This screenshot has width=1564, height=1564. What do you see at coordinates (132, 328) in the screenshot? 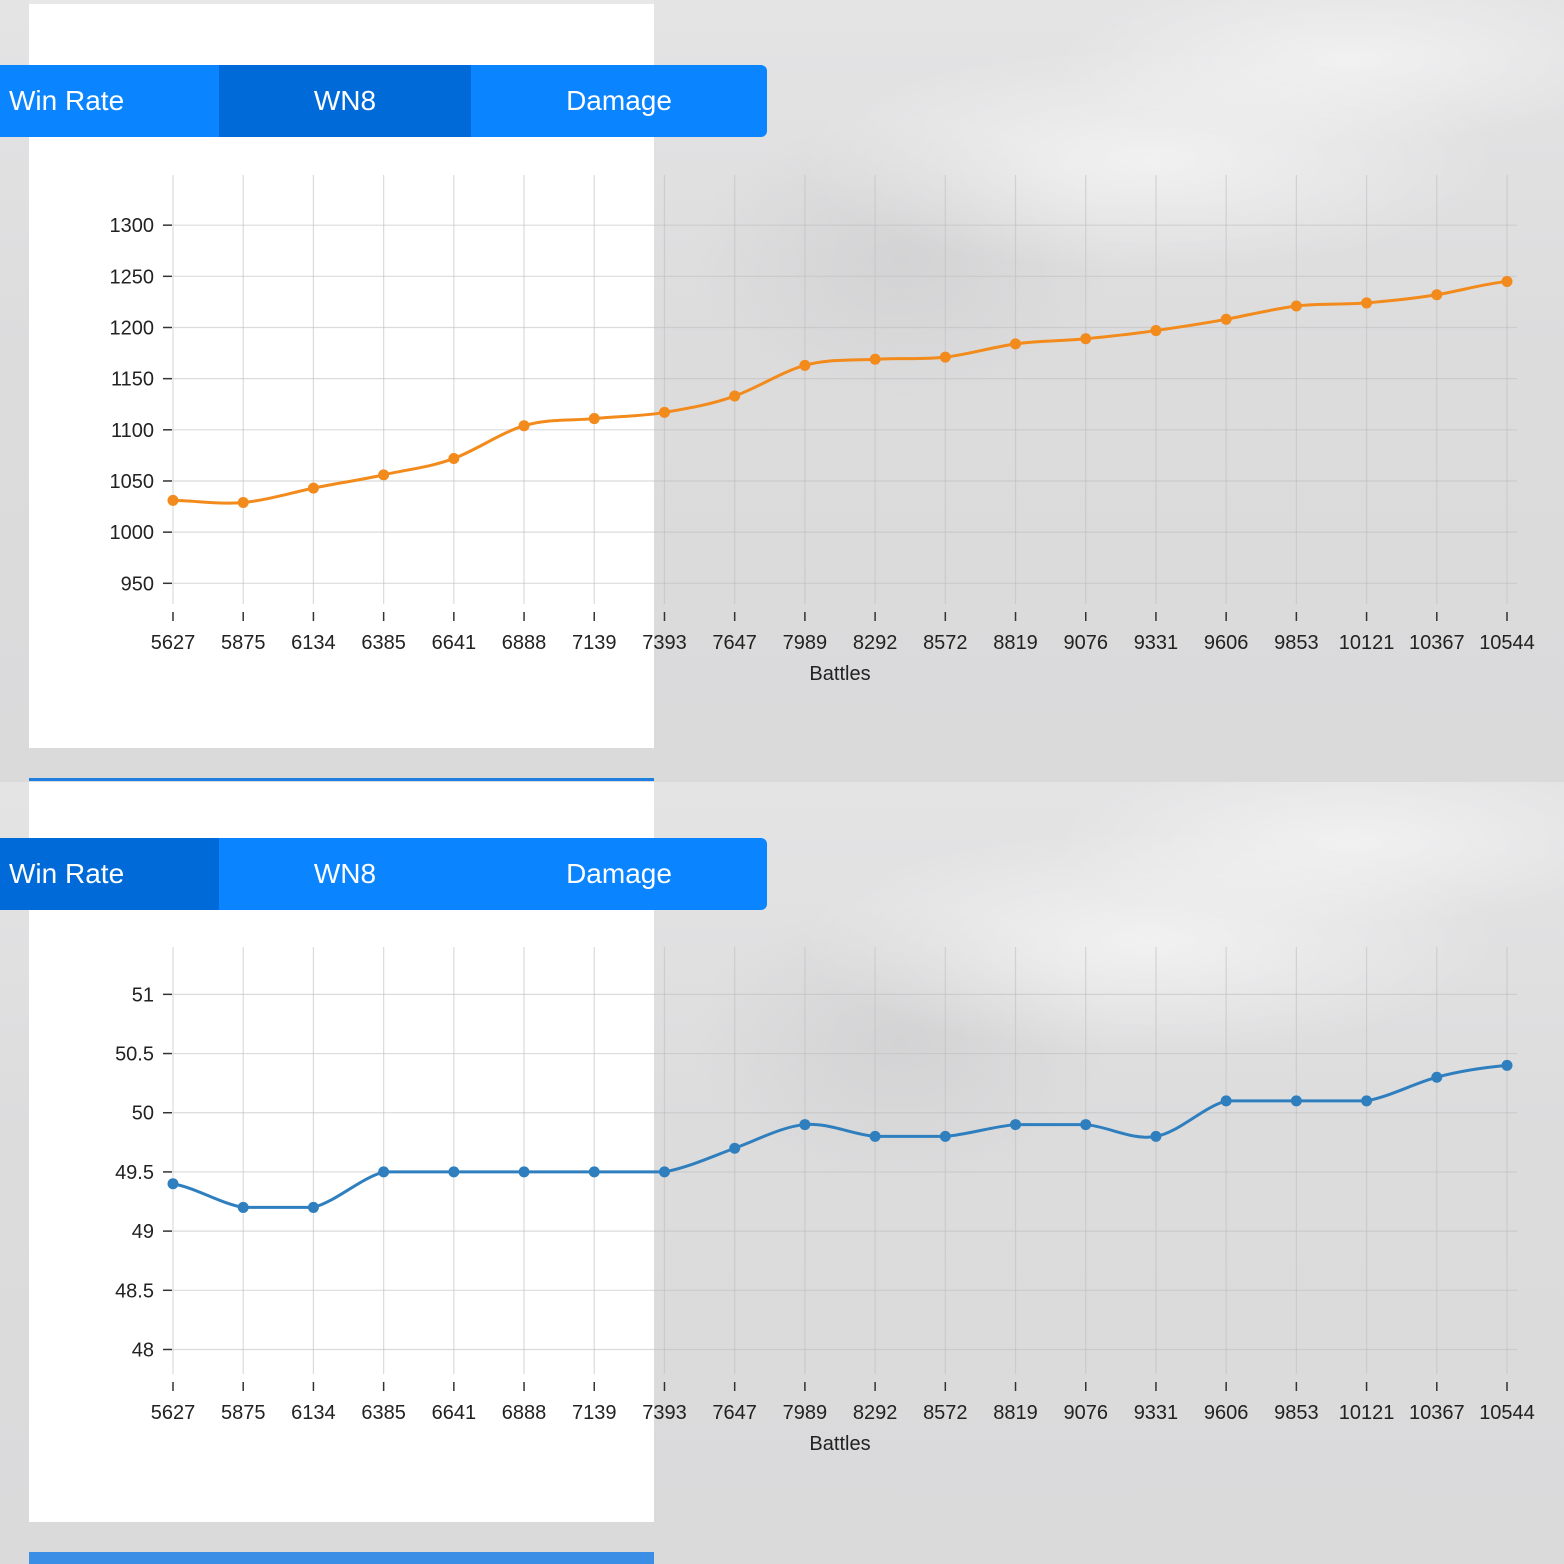
I see `y-tick-label: 1200` at bounding box center [132, 328].